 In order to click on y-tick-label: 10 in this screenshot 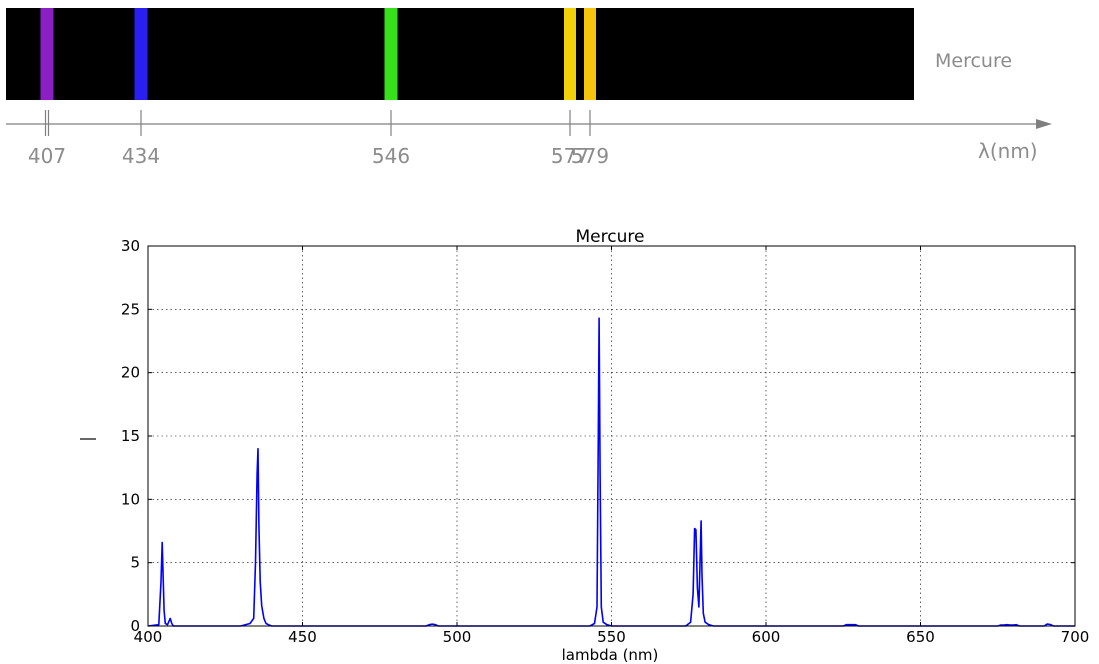, I will do `click(130, 499)`.